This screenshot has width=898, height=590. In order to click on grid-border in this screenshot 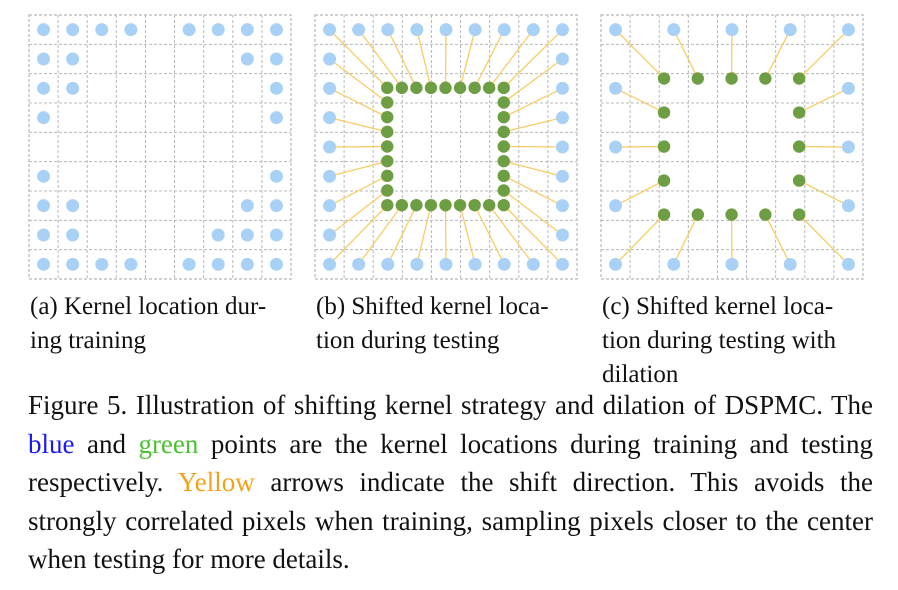, I will do `click(446, 147)`.